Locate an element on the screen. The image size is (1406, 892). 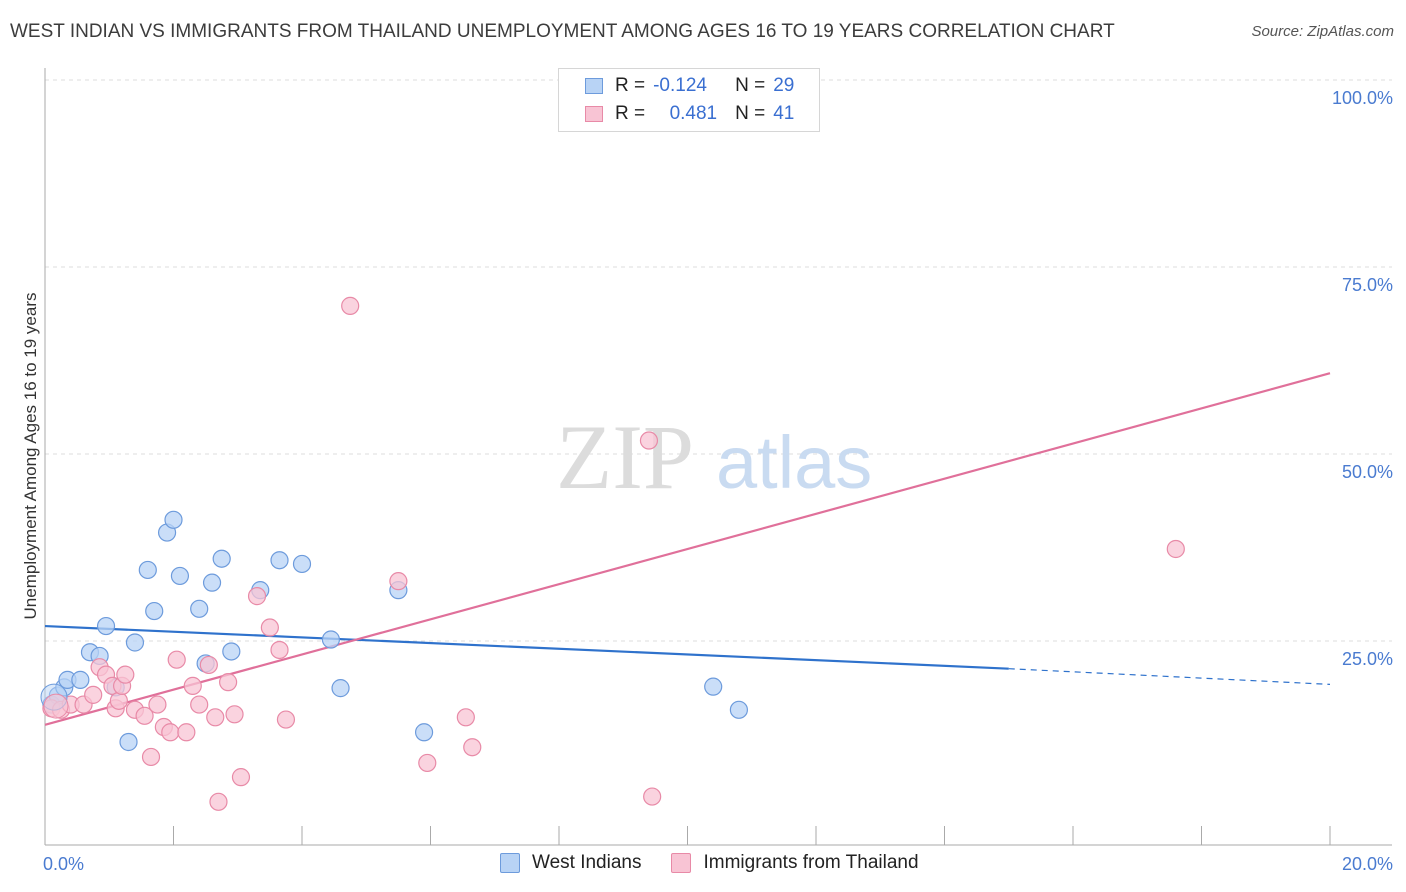
legend-n-value: 29 is located at coordinates (784, 85).